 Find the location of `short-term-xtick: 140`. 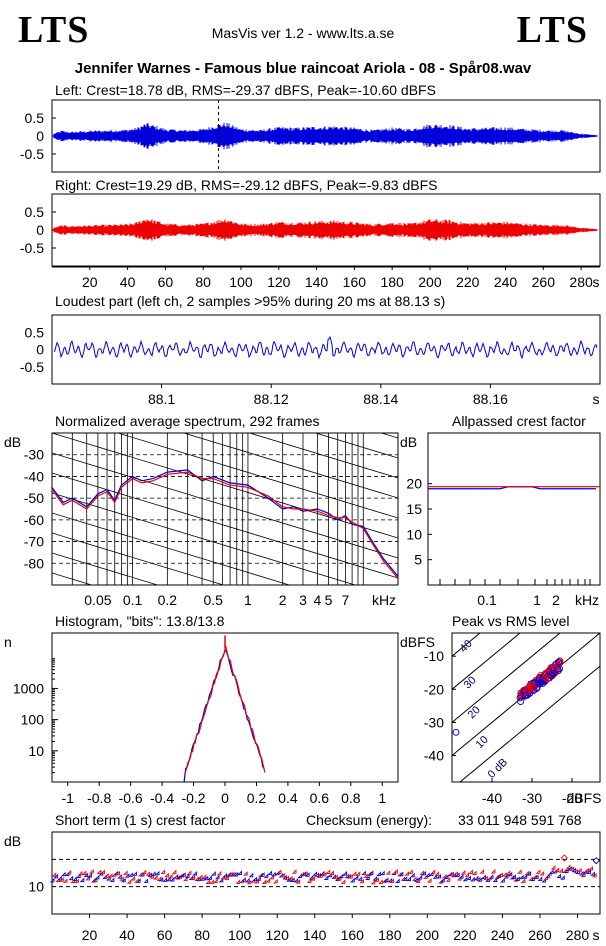

short-term-xtick: 140 is located at coordinates (315, 935).